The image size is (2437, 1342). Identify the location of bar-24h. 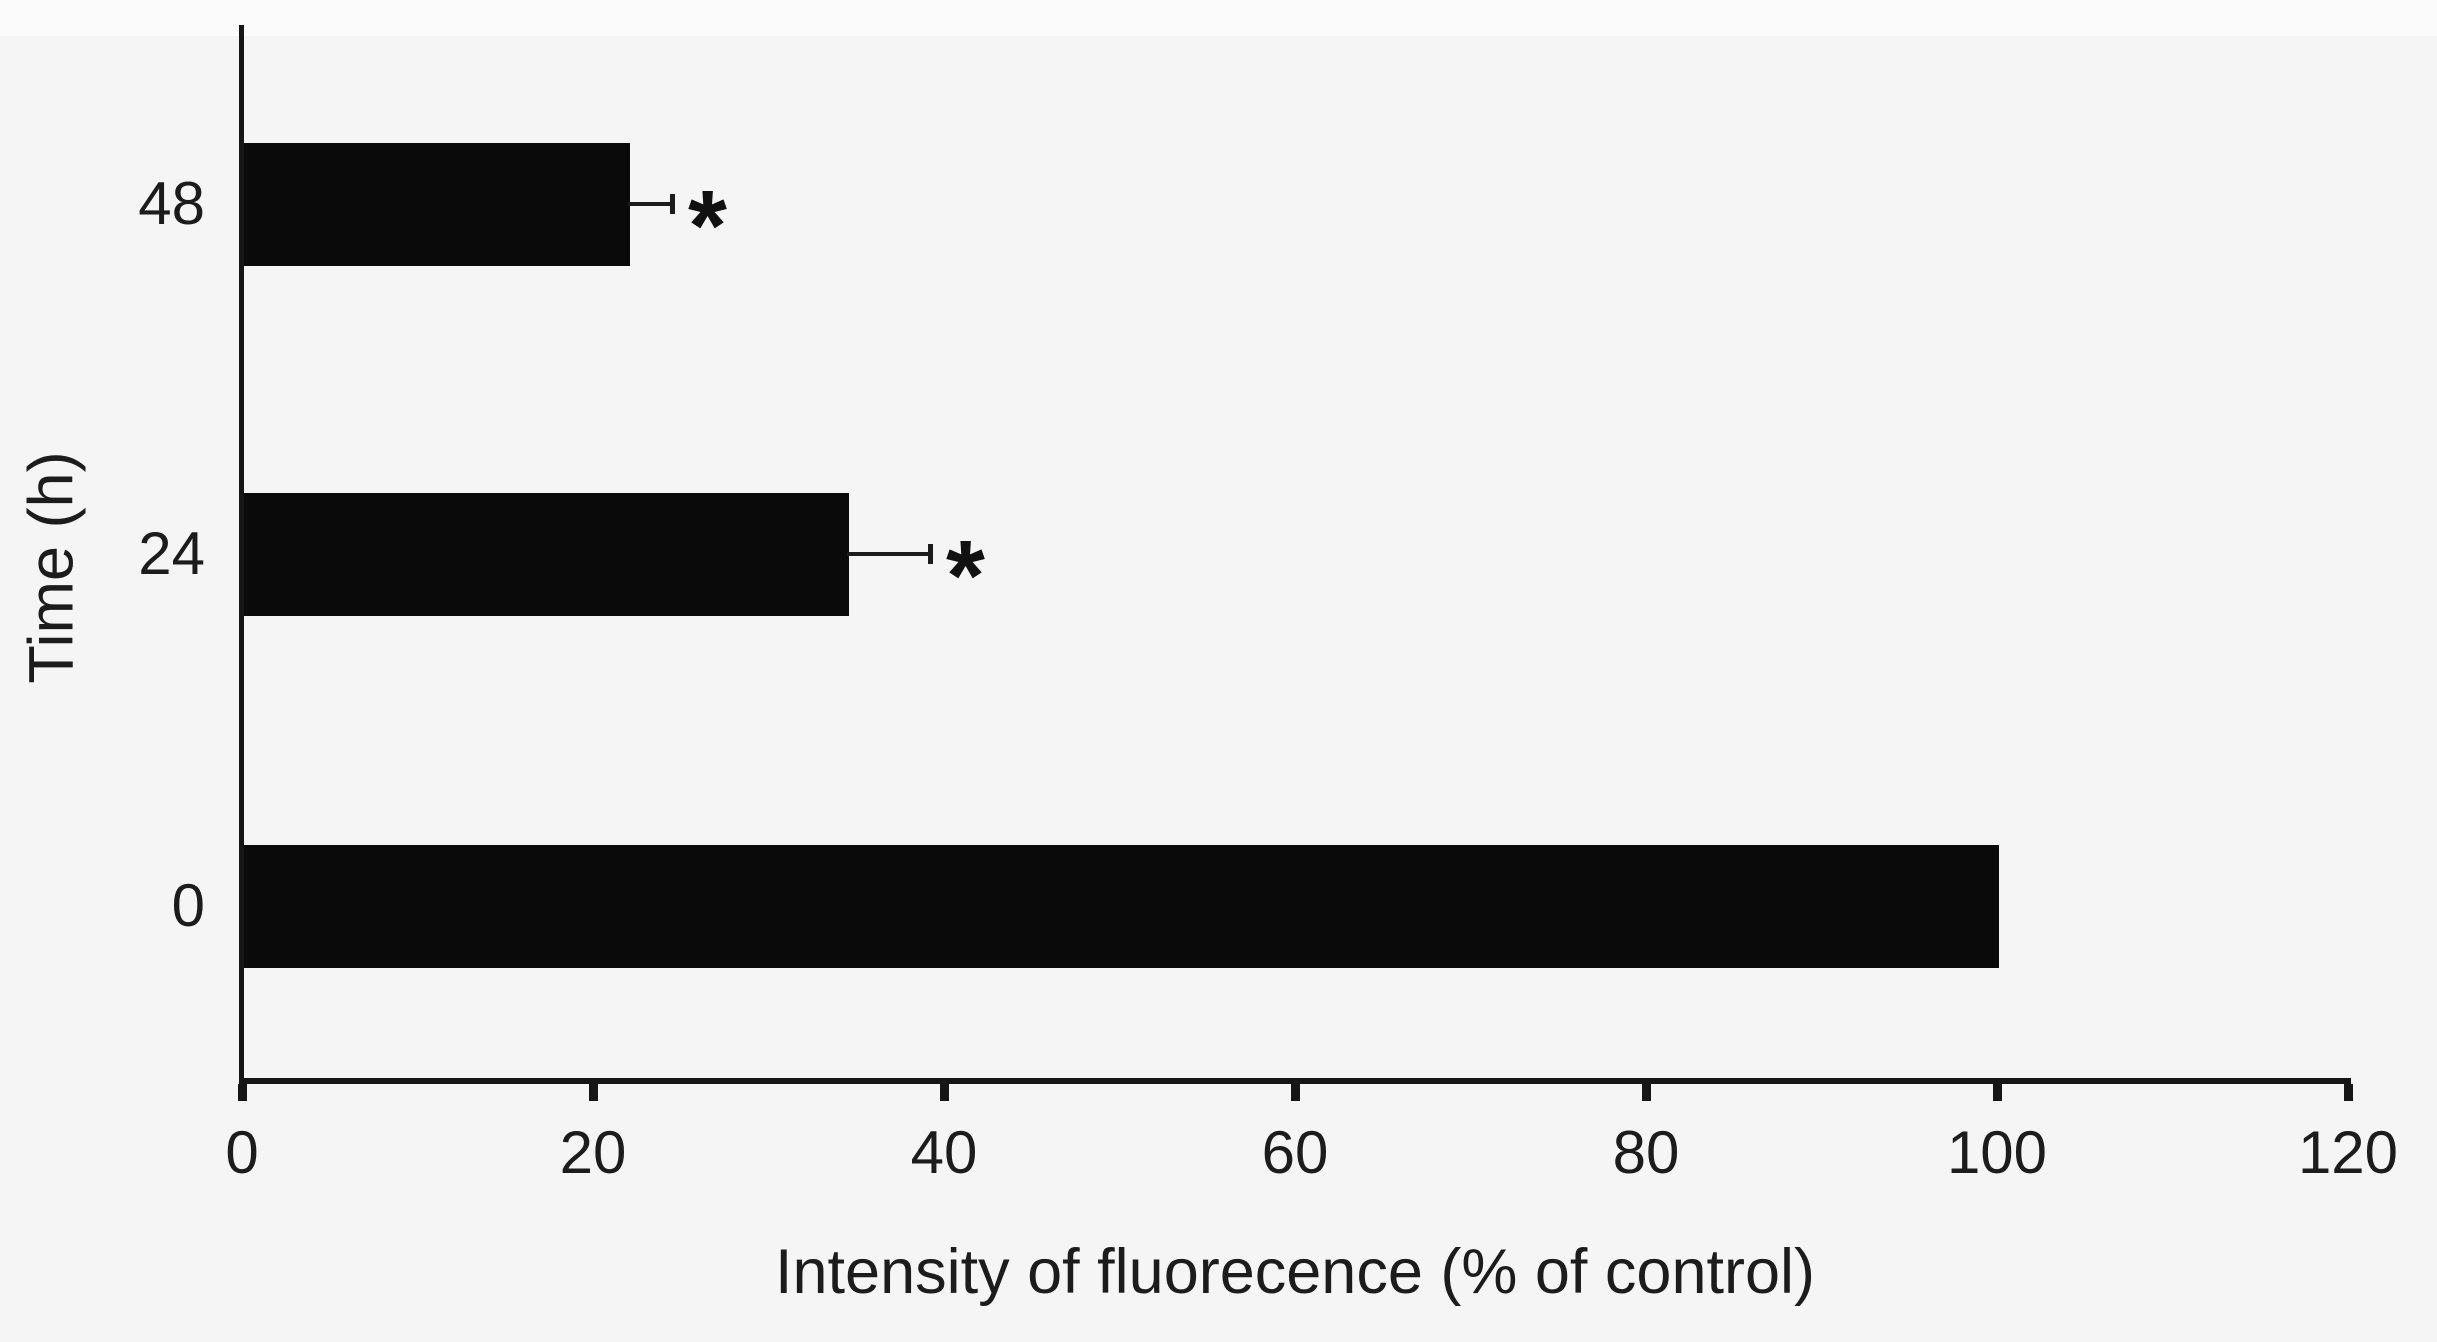
(546, 554).